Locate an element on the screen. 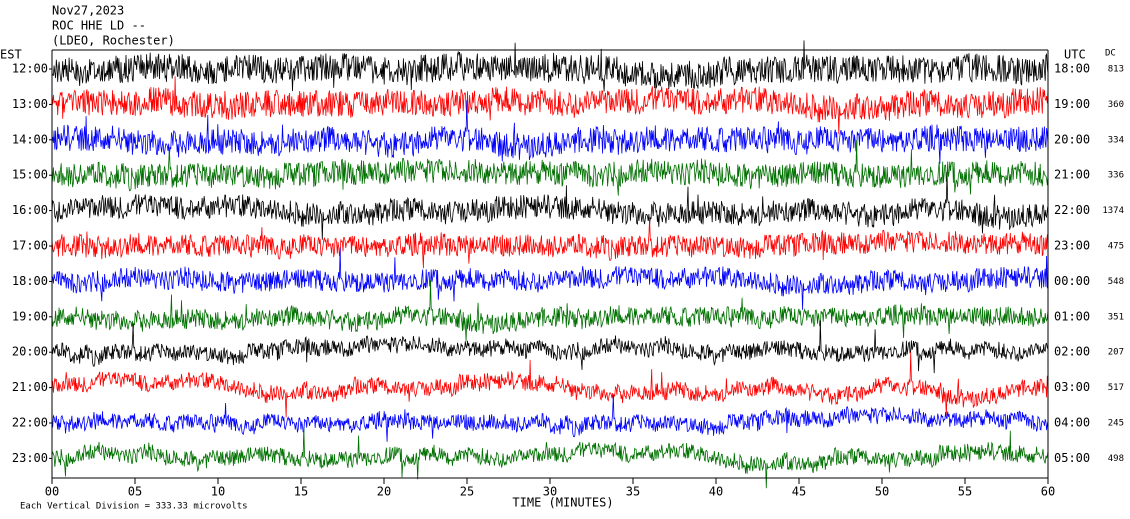 The width and height of the screenshot is (1130, 519). est-label: 22:00 is located at coordinates (30, 423).